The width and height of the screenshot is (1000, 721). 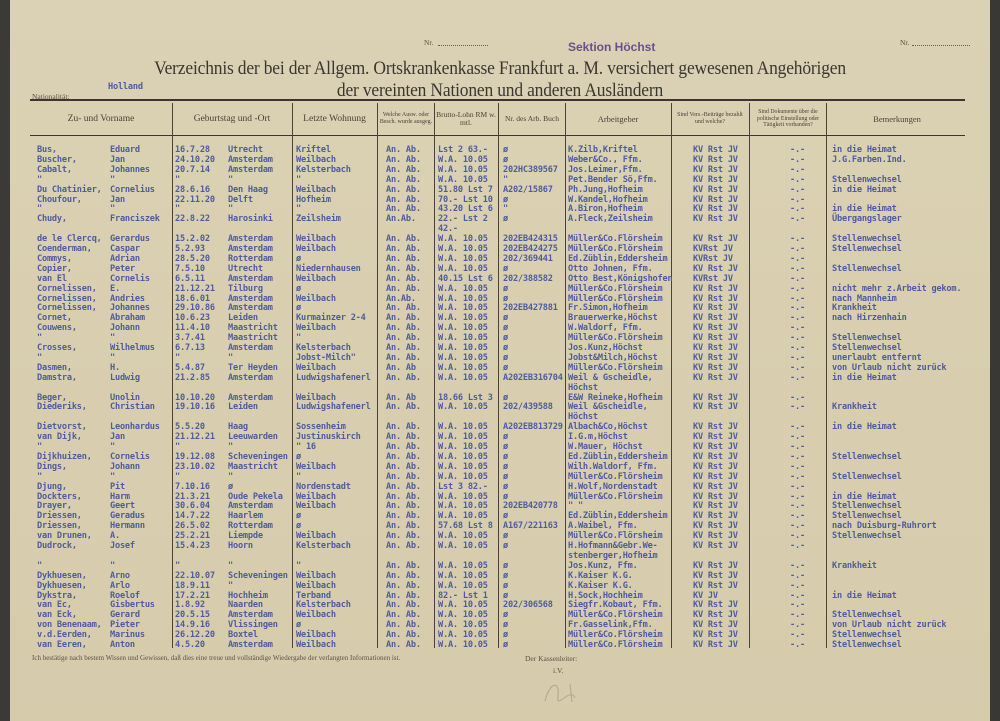 I want to click on cell-employer: Jos.Leimer,Ffm., so click(x=605, y=169).